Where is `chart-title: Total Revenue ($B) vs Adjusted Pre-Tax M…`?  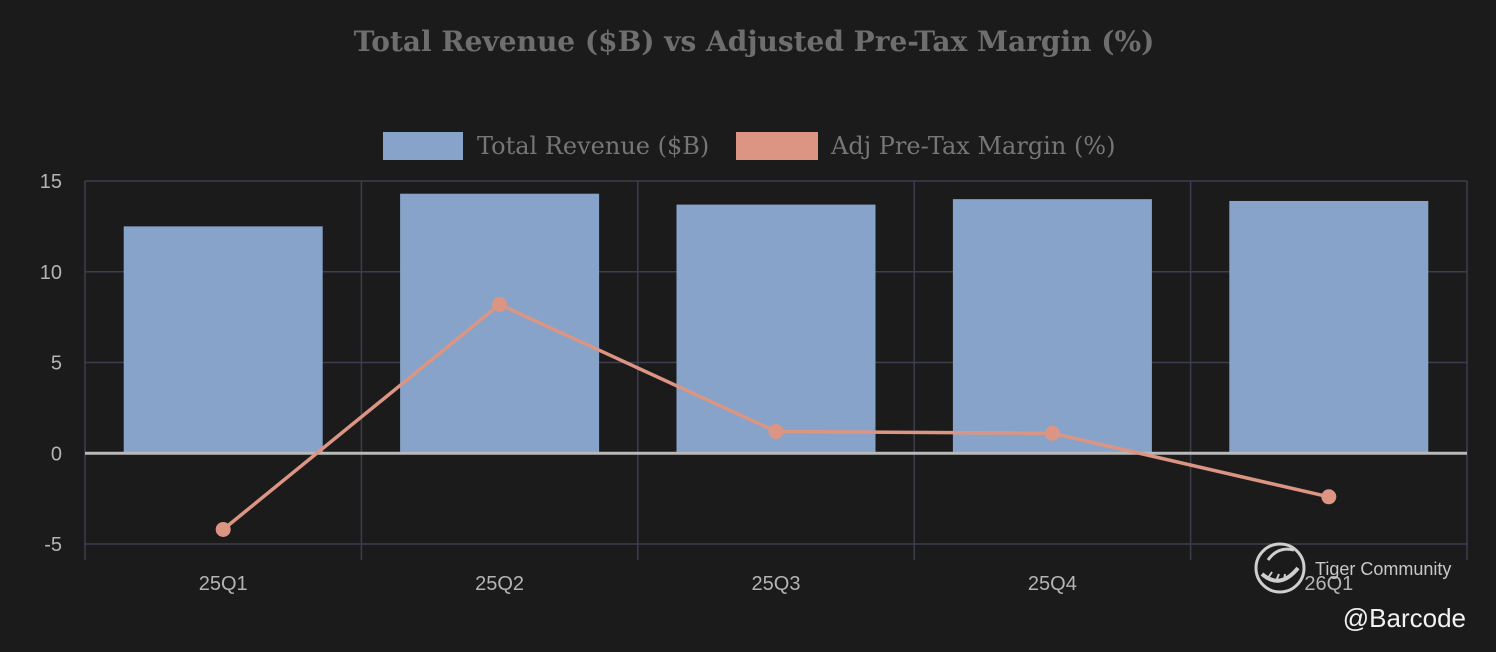 chart-title: Total Revenue ($B) vs Adjusted Pre-Tax M… is located at coordinates (754, 41).